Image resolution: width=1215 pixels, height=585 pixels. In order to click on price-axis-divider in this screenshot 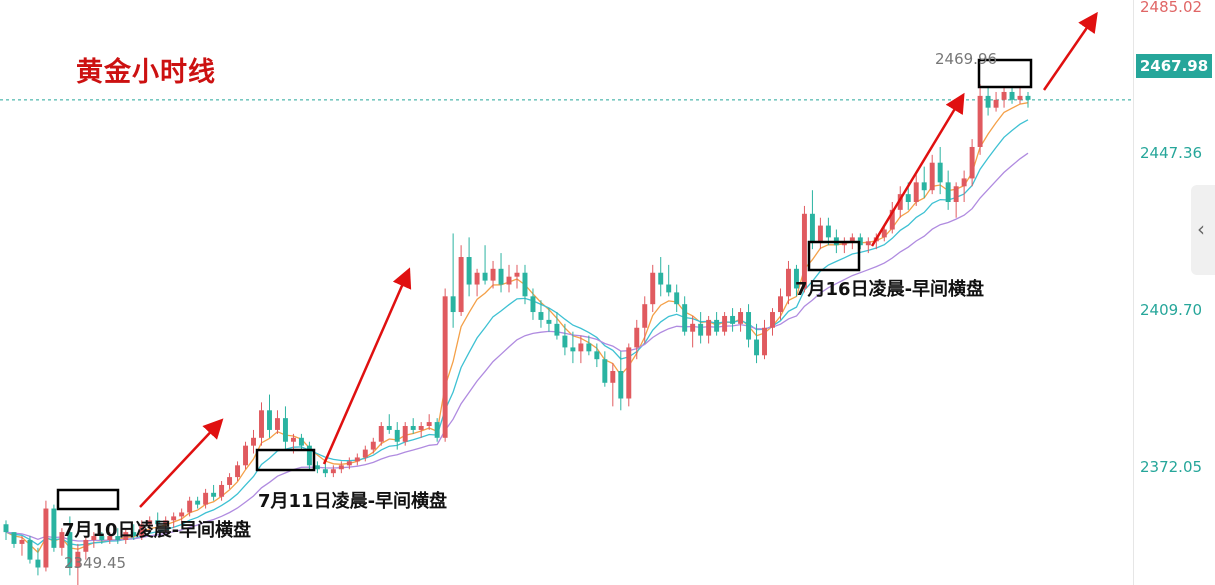, I will do `click(1133, 292)`.